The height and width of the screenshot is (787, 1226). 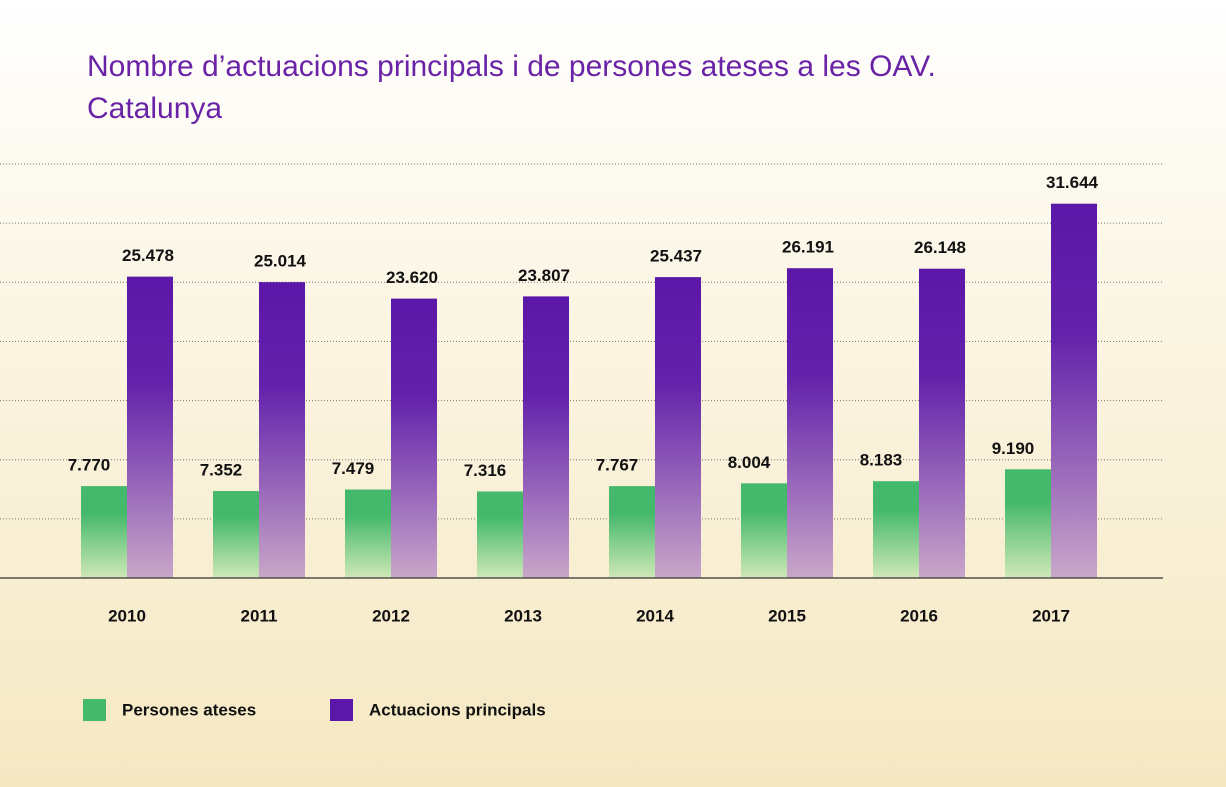 I want to click on value-label: 7.316, so click(x=485, y=470).